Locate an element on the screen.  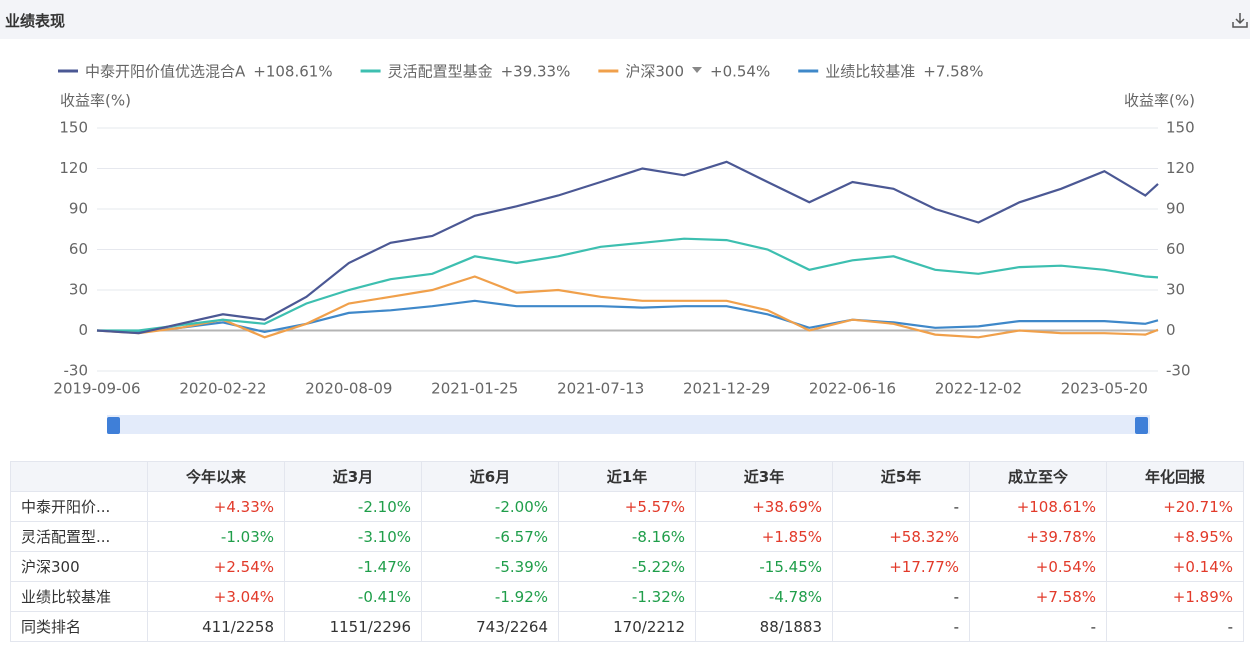
value-cell: +17.77% is located at coordinates (901, 566).